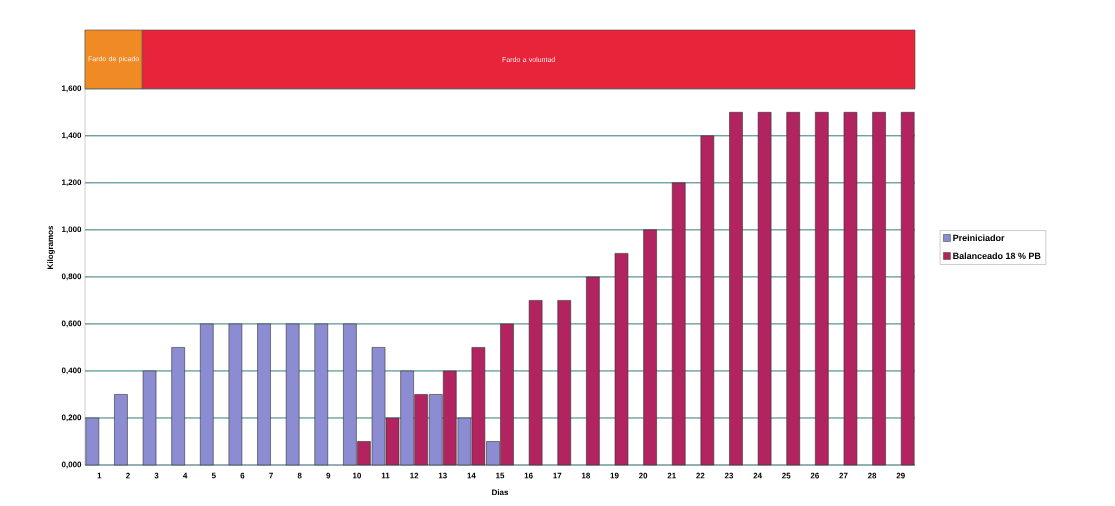 Image resolution: width=1115 pixels, height=506 pixels. I want to click on legend-label: Preiniciador, so click(979, 238).